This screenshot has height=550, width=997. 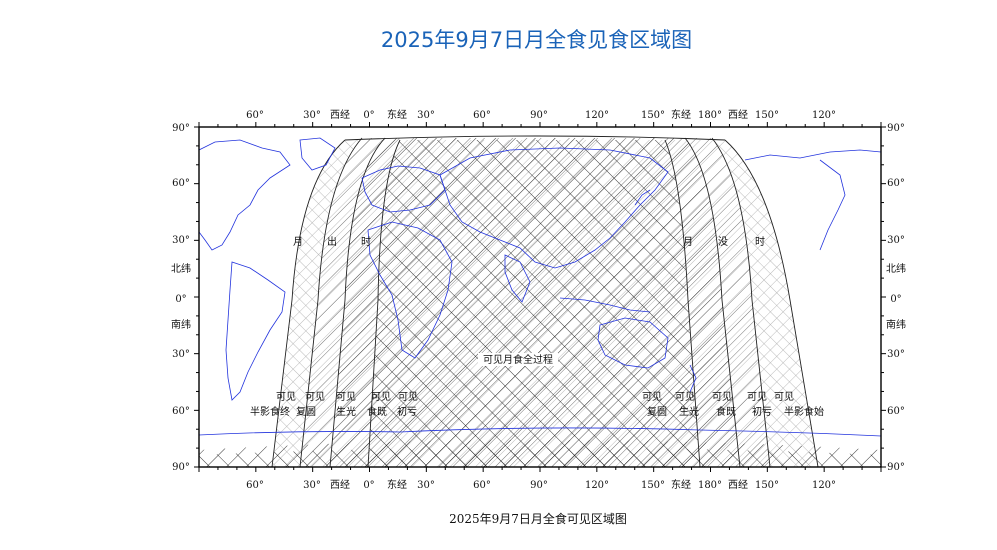 I want to click on moonrise-char: 月, so click(x=298, y=242).